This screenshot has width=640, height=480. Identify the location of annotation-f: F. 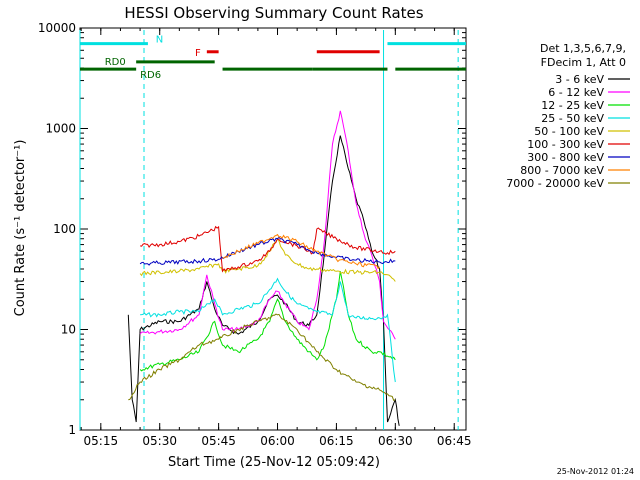
(198, 53).